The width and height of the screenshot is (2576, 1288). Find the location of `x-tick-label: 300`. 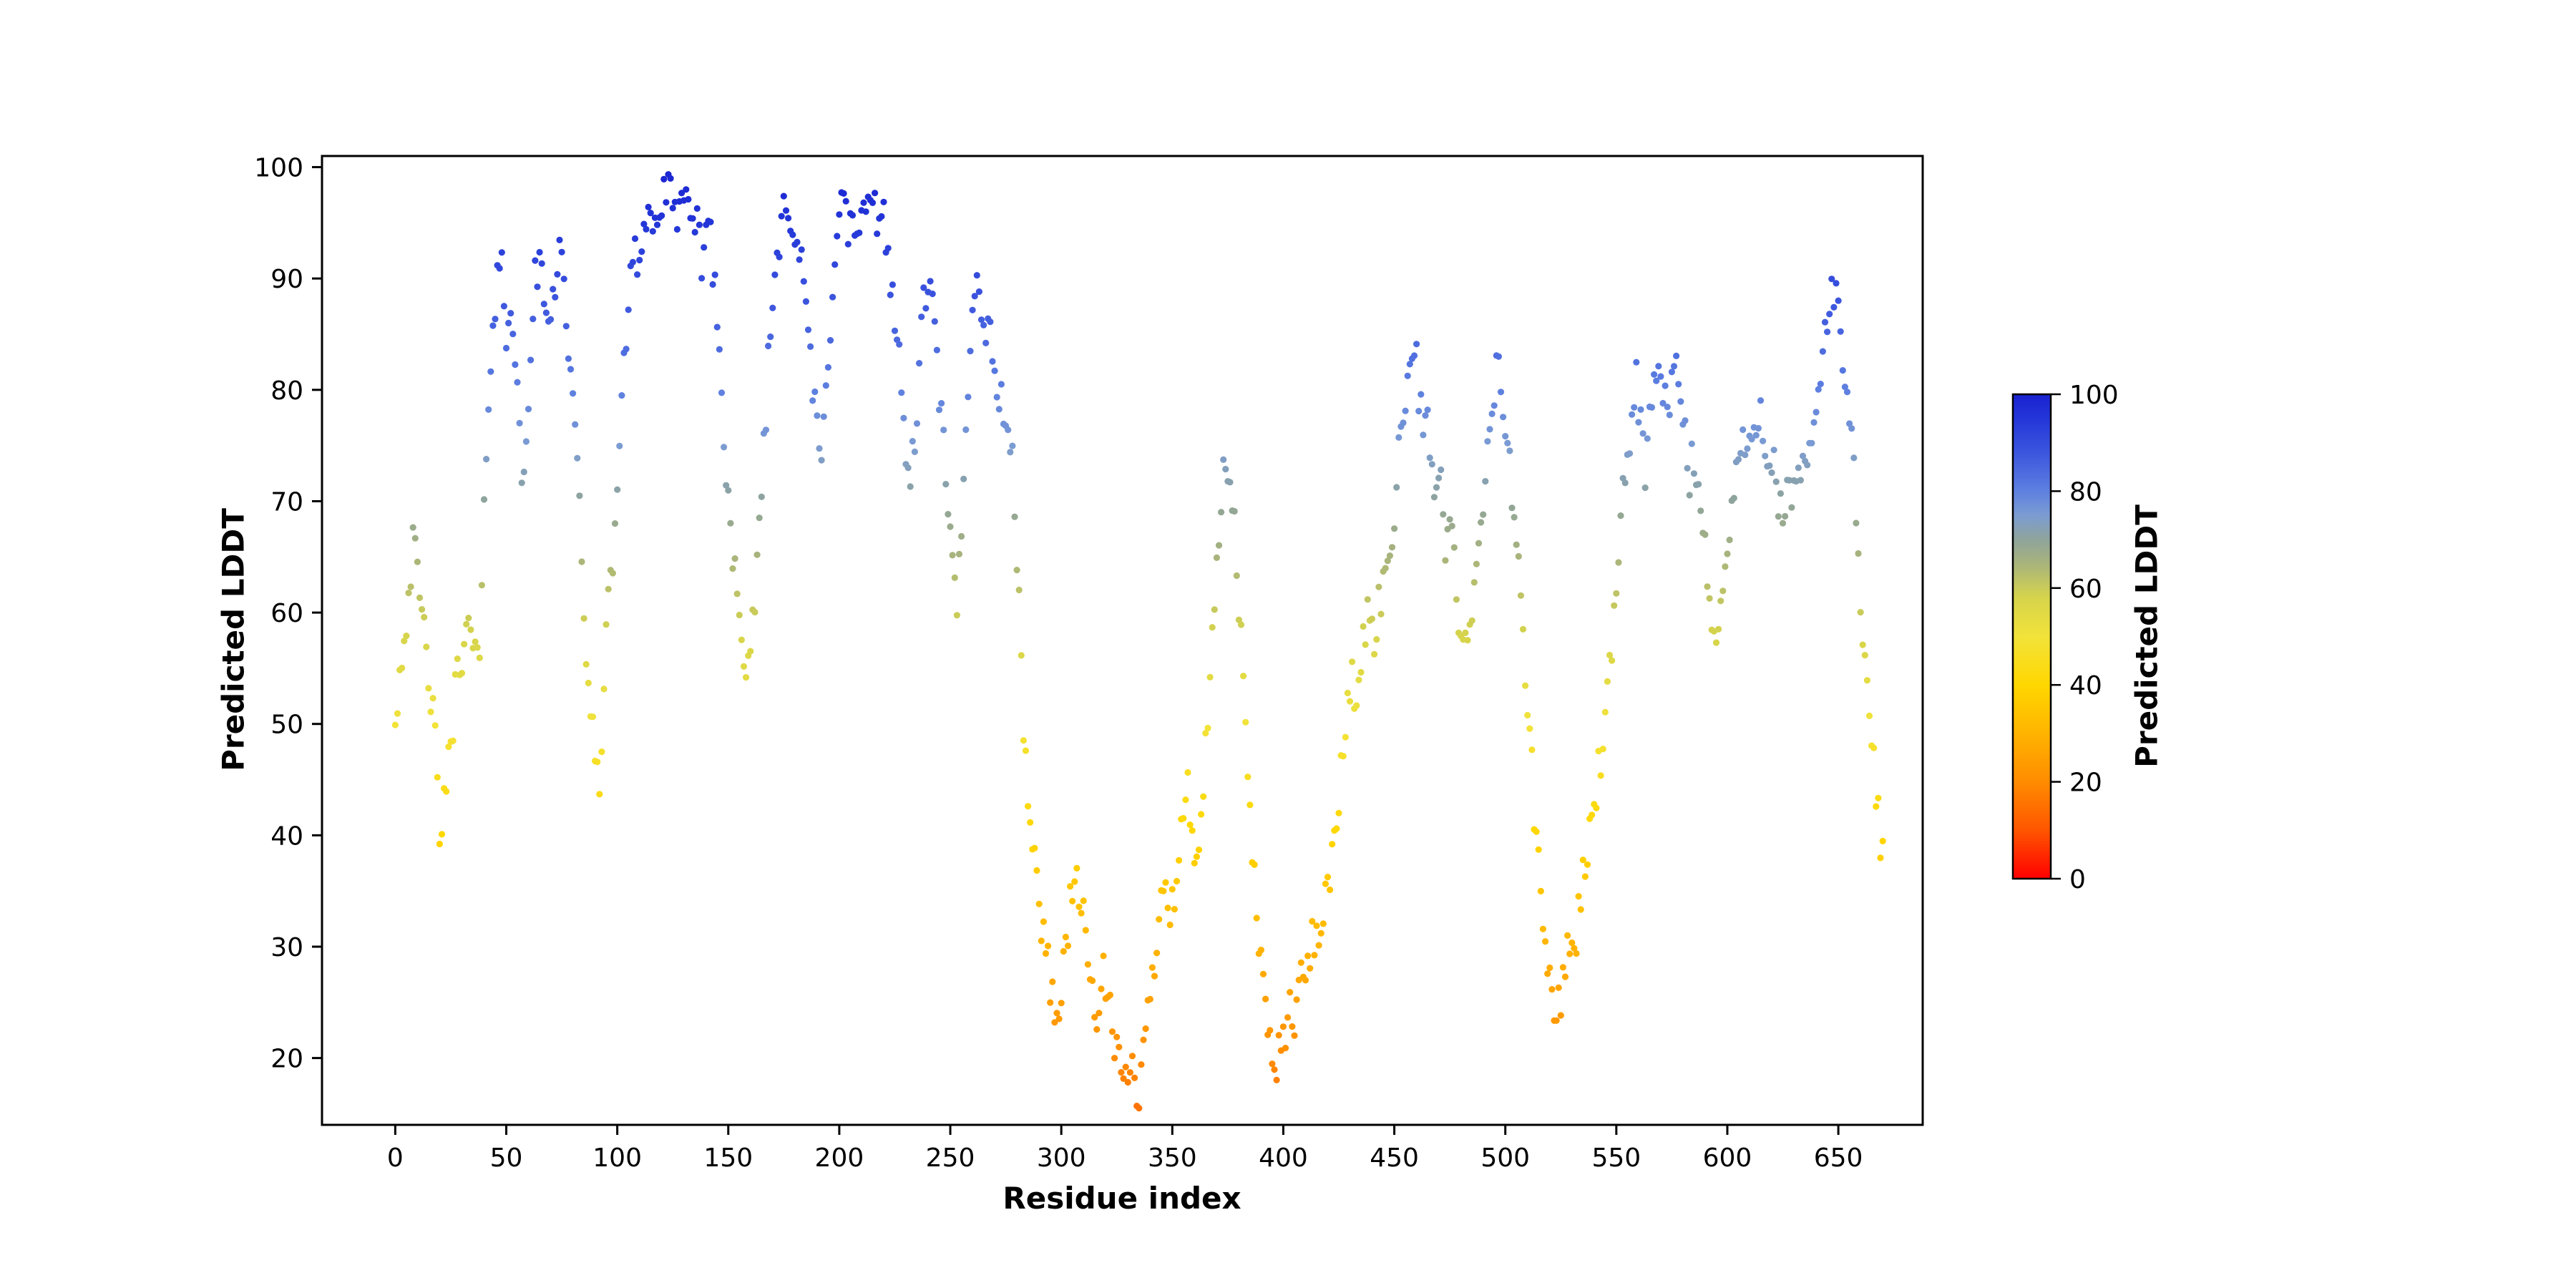

x-tick-label: 300 is located at coordinates (1061, 1158).